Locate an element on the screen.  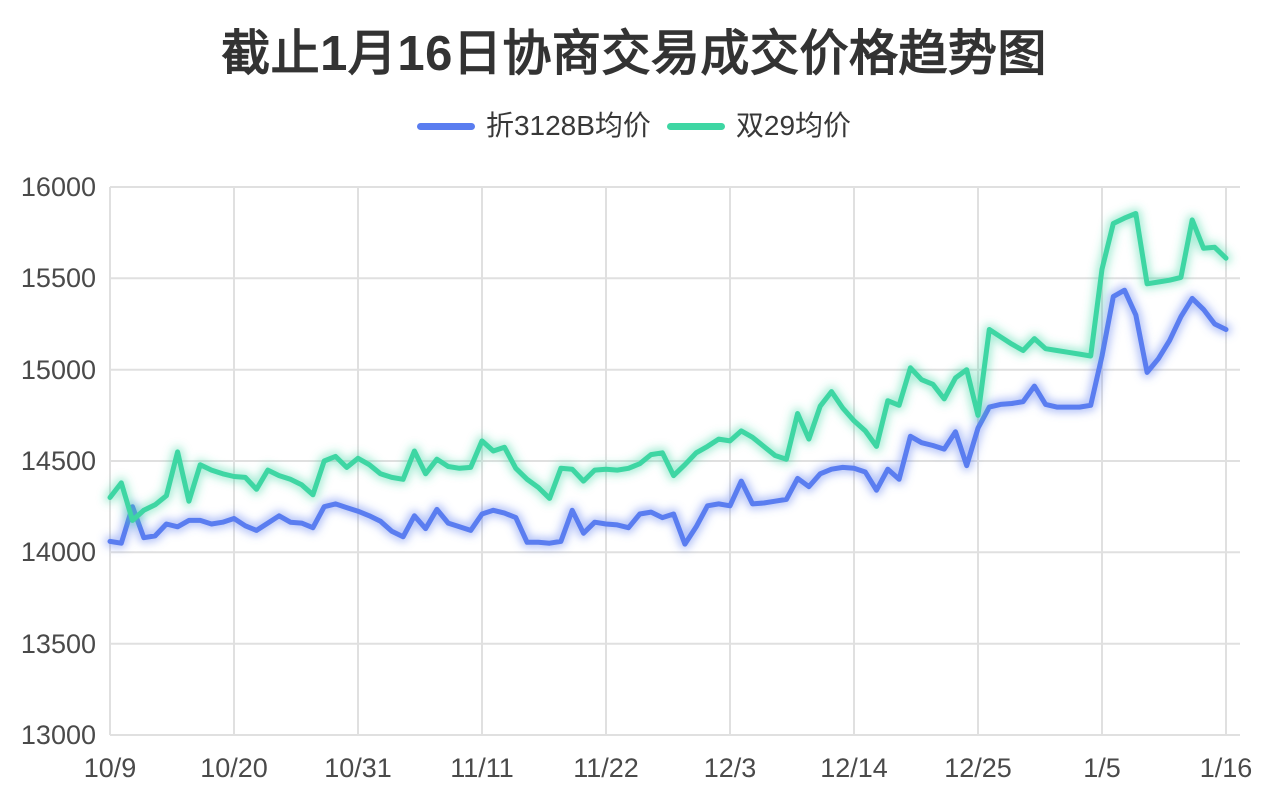
chart-legend: 折3128B均价 双29均价 is located at coordinates (634, 126).